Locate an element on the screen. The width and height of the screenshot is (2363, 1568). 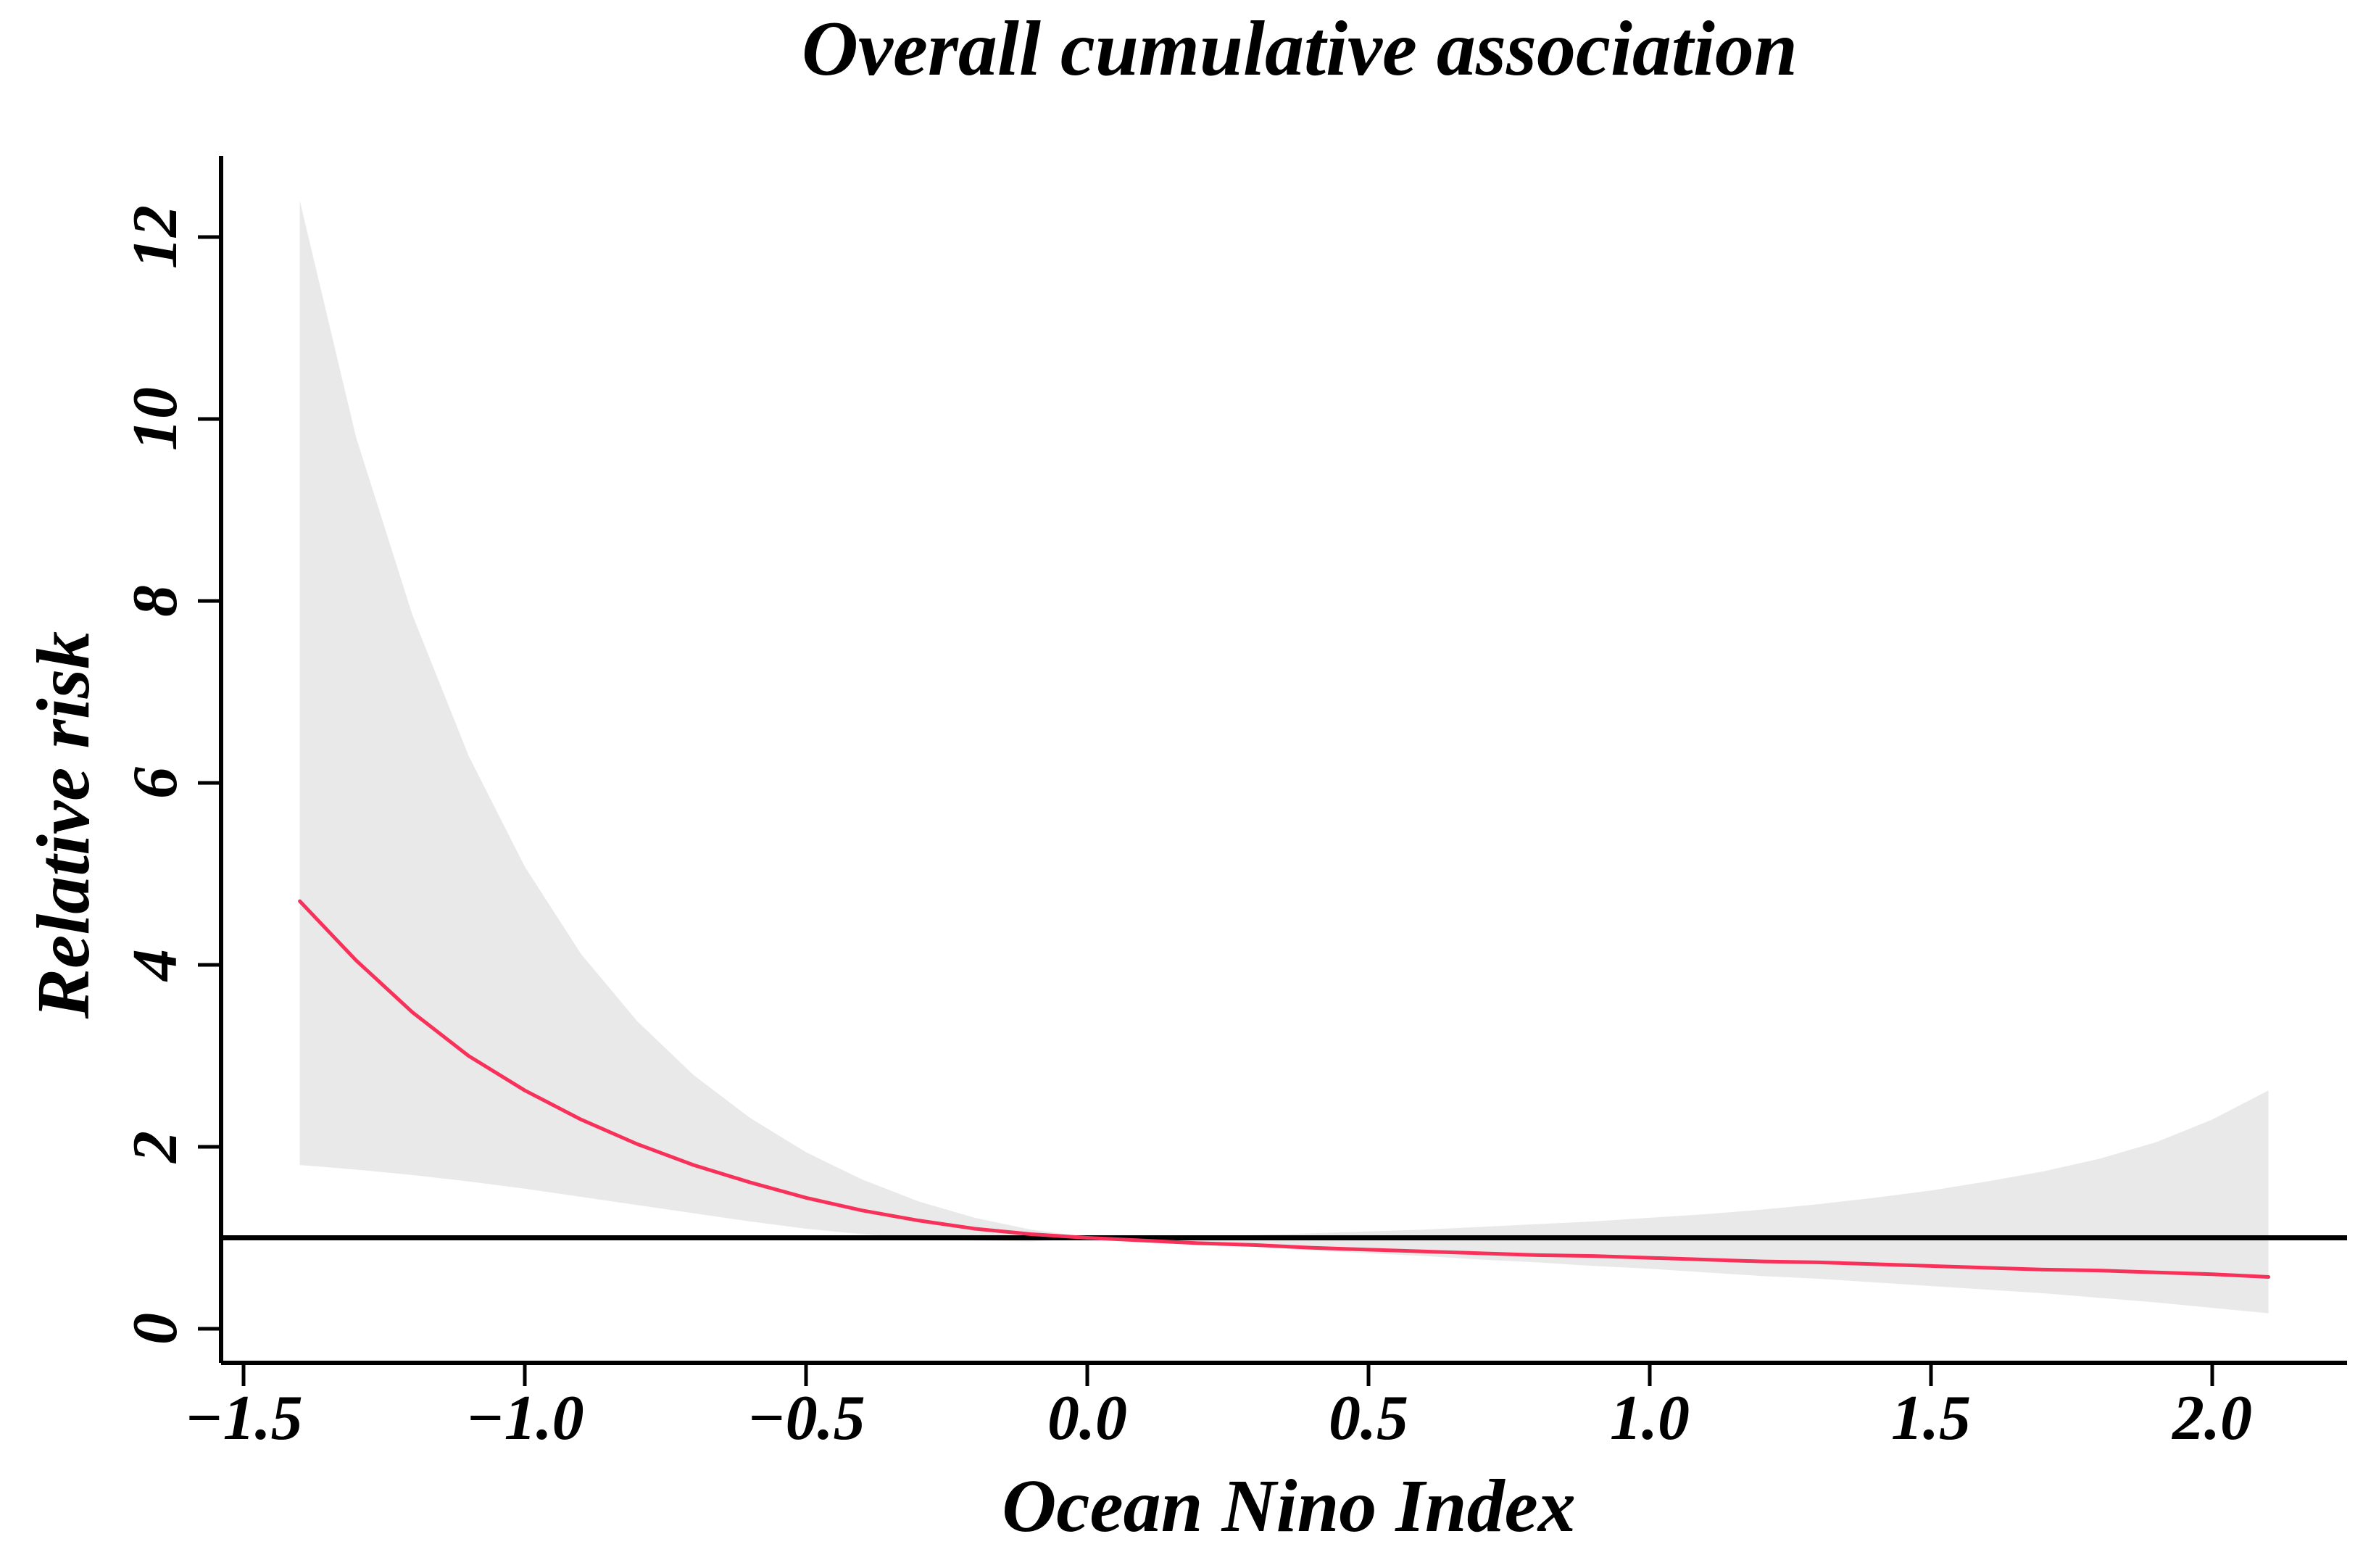
y-tick-label: 8 is located at coordinates (155, 601).